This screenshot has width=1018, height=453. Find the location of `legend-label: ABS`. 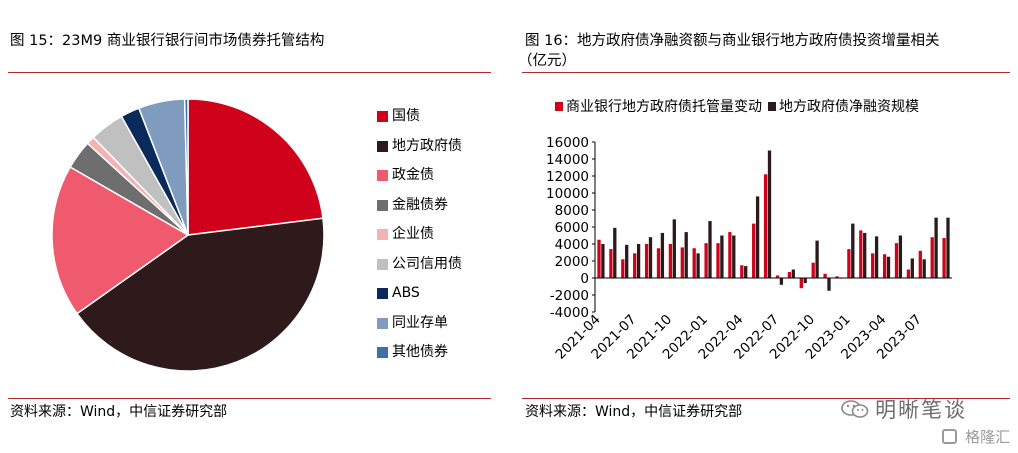

legend-label: ABS is located at coordinates (406, 293).